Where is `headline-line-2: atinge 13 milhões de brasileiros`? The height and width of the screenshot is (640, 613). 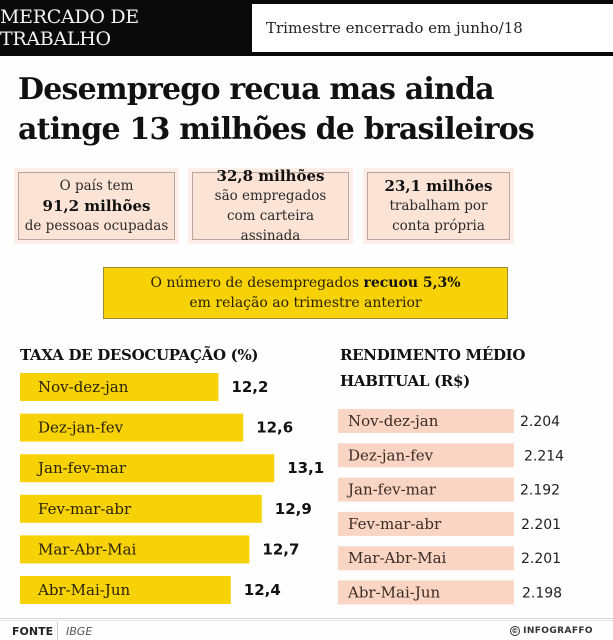
headline-line-2: atinge 13 milhões de brasileiros is located at coordinates (276, 129).